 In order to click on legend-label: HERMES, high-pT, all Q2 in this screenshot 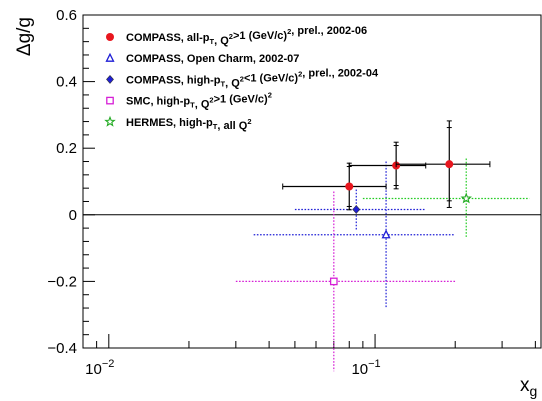, I will do `click(189, 124)`.